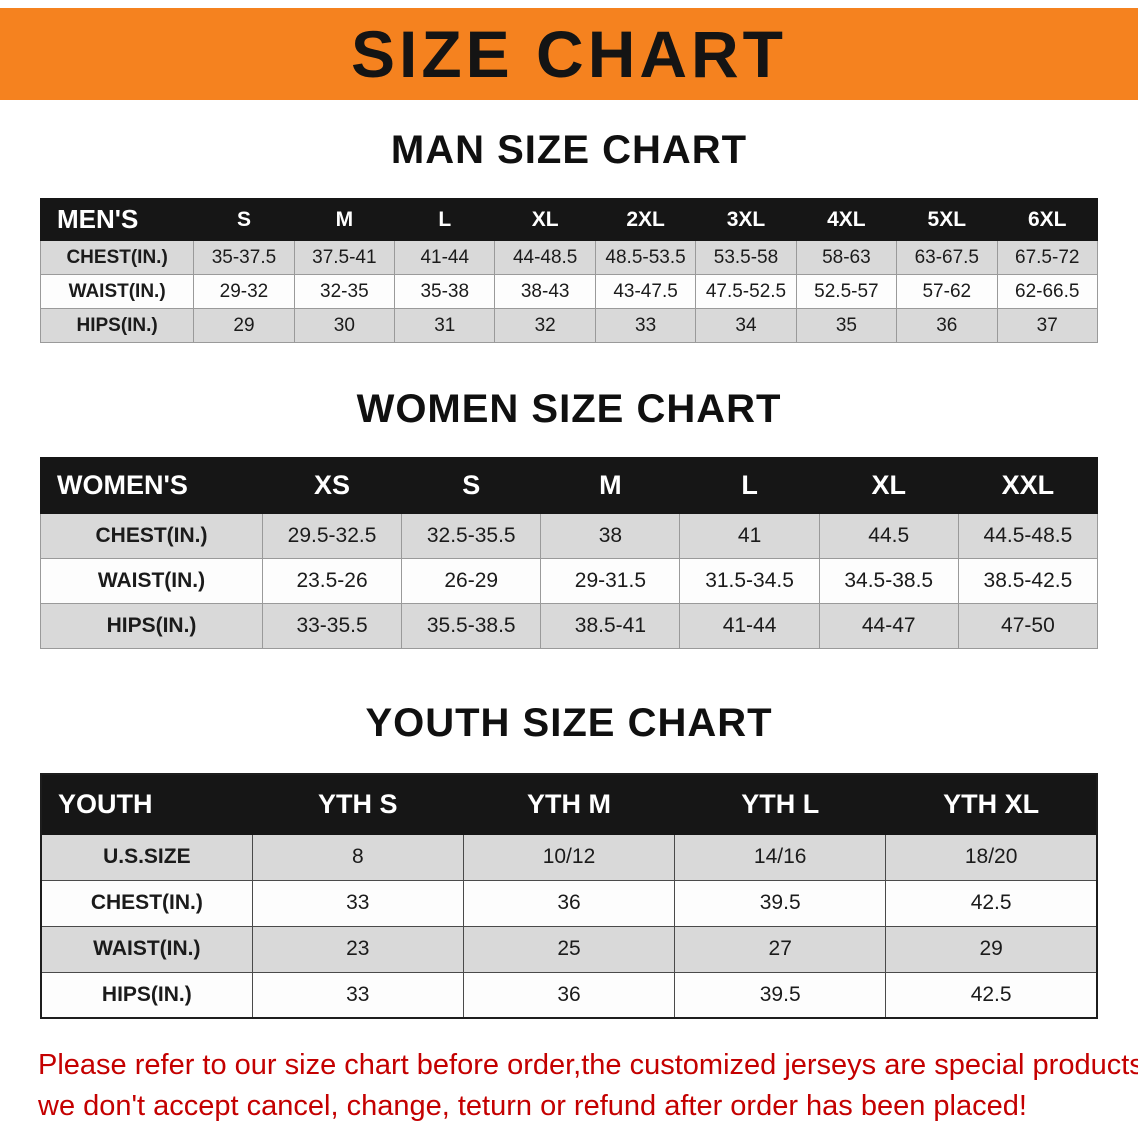  I want to click on size-column-header: YTH M, so click(569, 804).